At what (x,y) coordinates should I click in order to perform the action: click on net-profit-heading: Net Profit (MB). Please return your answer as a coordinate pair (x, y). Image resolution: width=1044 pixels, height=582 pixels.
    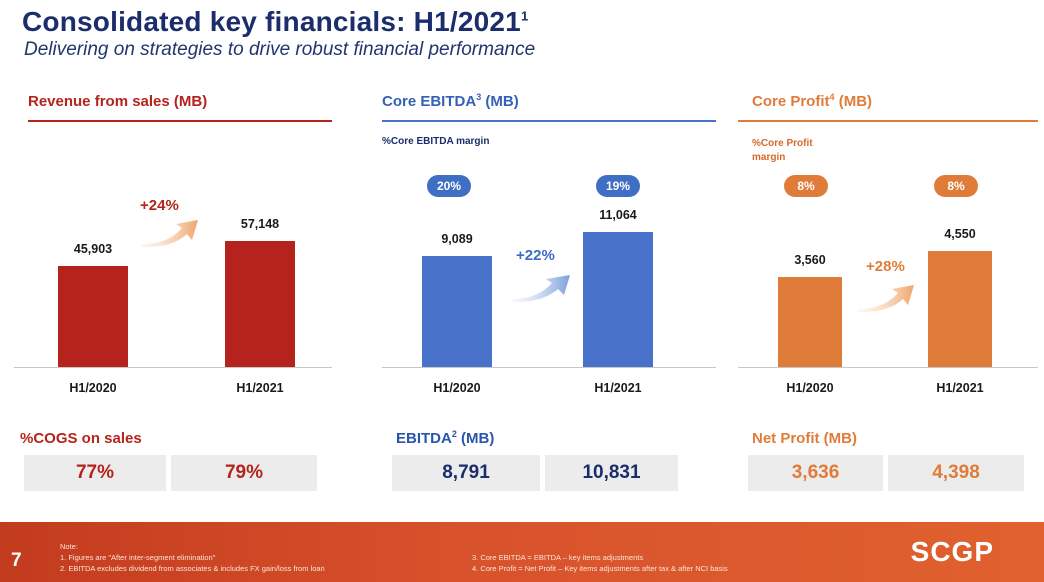
    Looking at the image, I should click on (804, 438).